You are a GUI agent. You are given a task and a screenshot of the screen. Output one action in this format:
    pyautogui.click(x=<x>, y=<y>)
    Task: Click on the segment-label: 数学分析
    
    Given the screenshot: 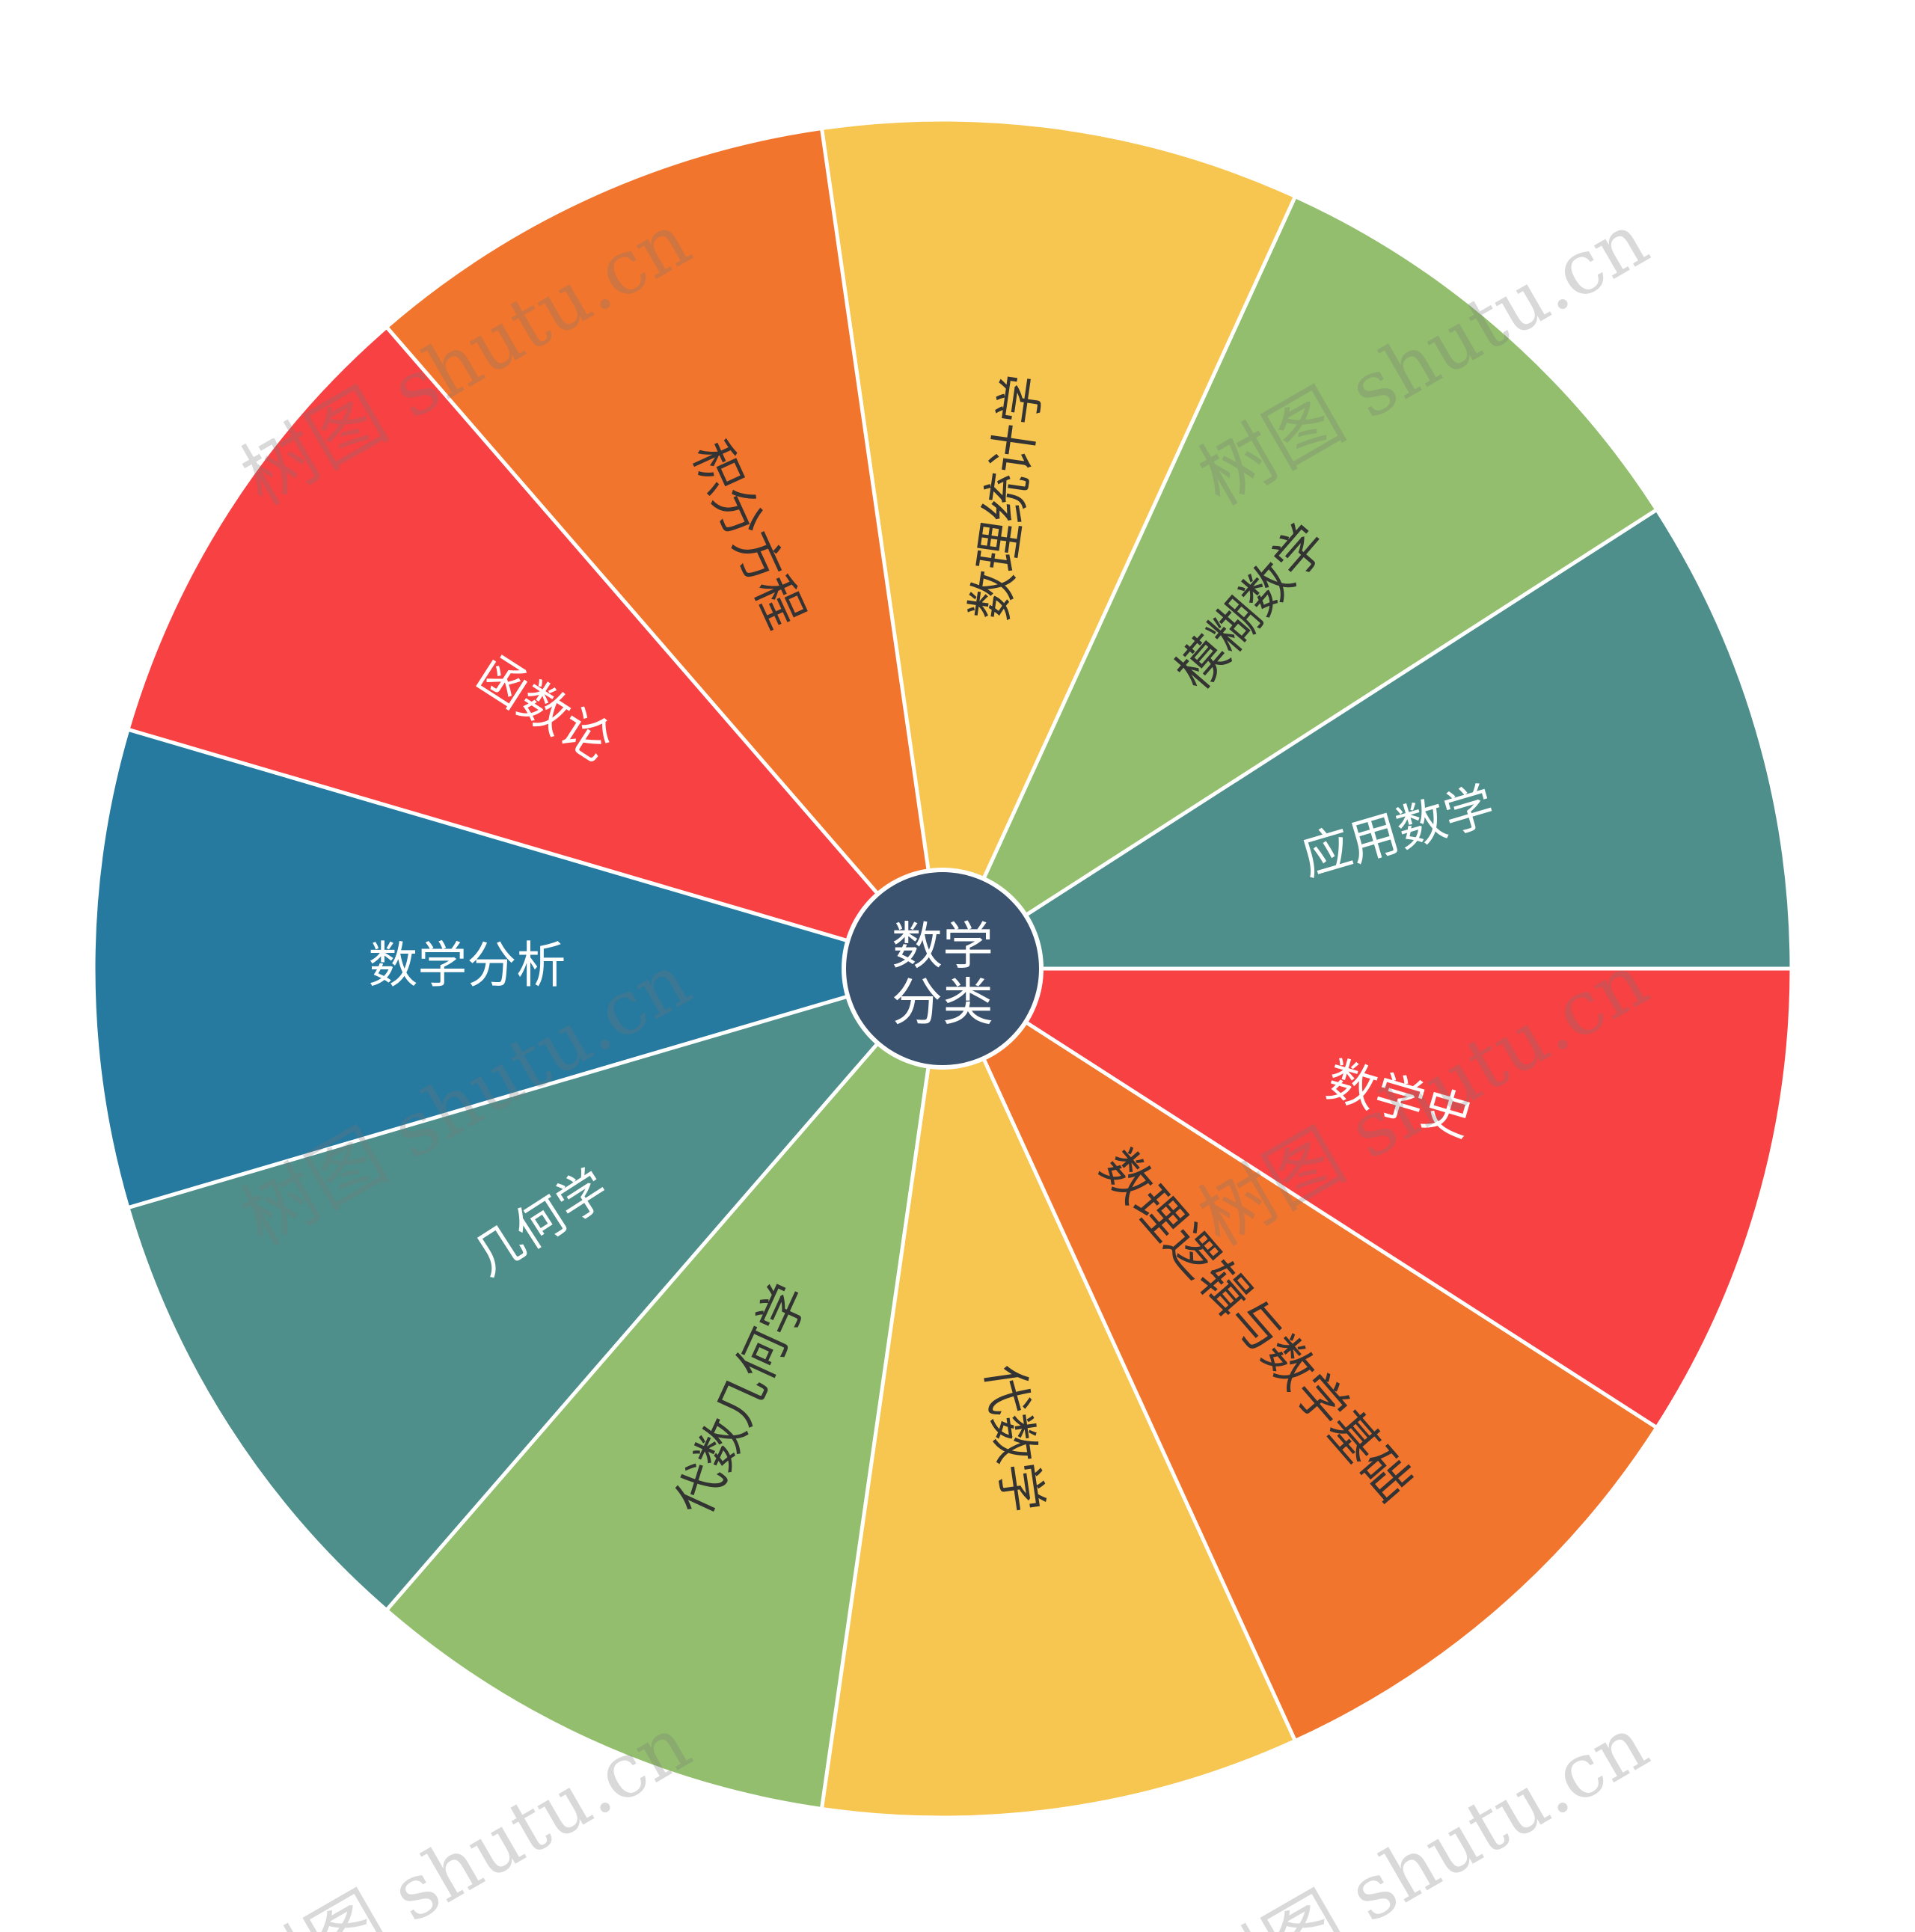 What is the action you would take?
    pyautogui.click(x=467, y=965)
    